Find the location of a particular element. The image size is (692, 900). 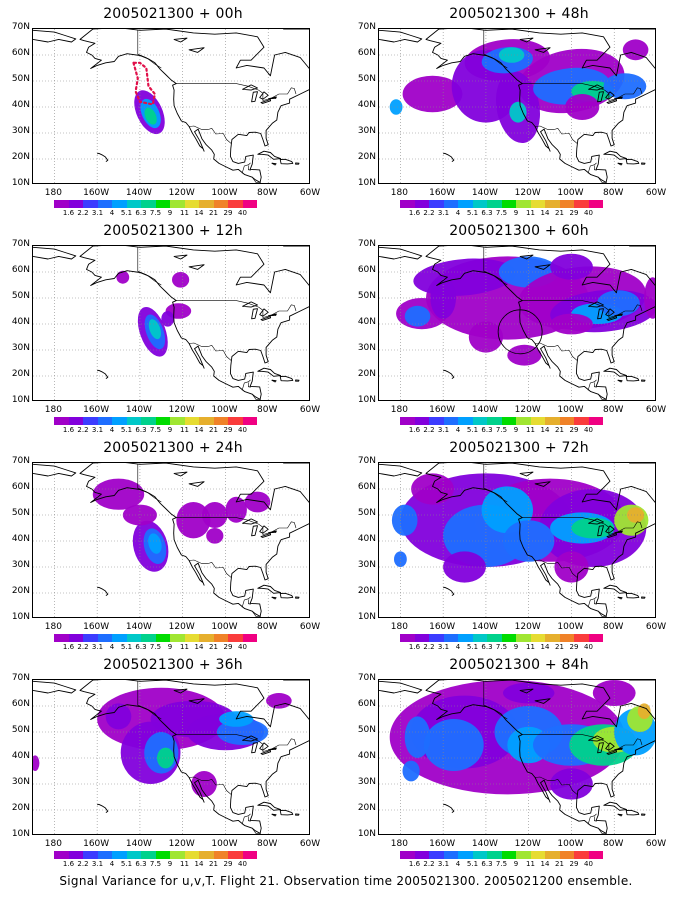

lon-label: 100W is located at coordinates (224, 410).